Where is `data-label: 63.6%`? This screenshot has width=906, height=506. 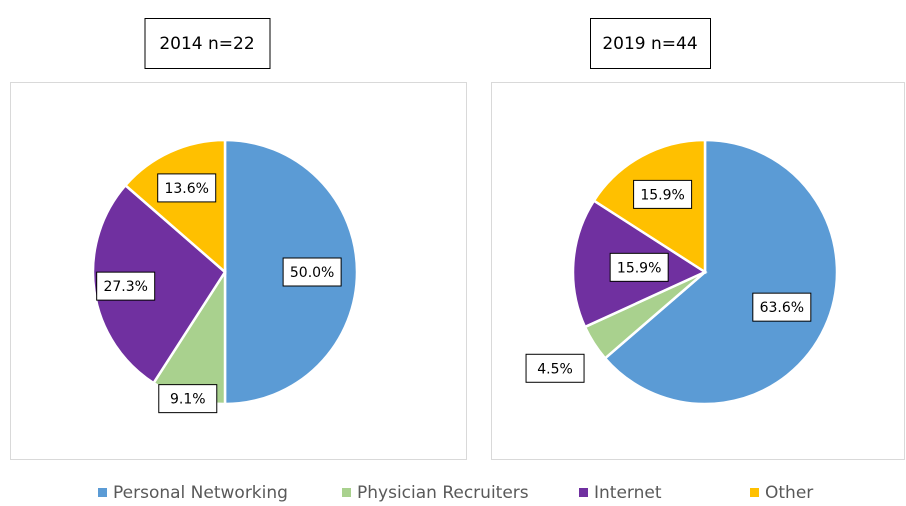
data-label: 63.6% is located at coordinates (782, 308).